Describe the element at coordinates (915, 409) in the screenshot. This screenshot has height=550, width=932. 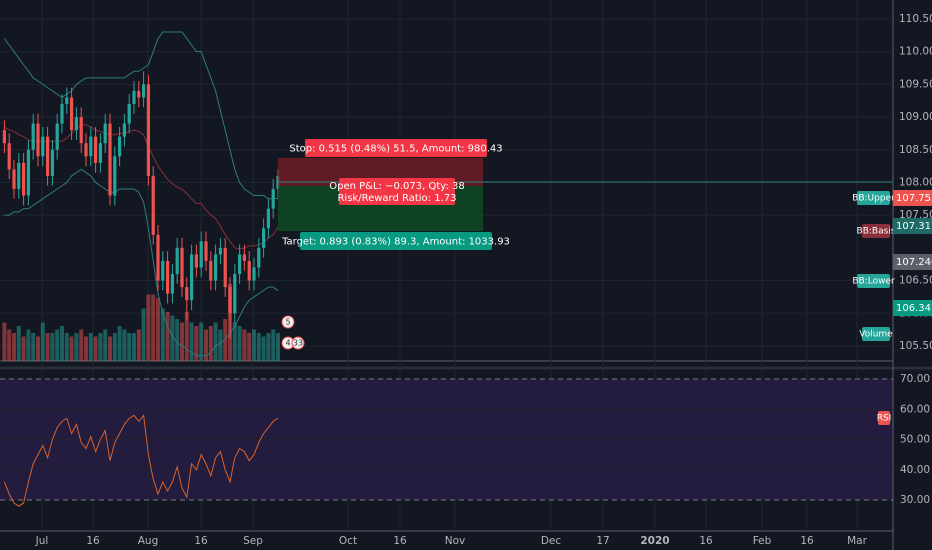
I see `rsi-tick-label: 60.00` at that location.